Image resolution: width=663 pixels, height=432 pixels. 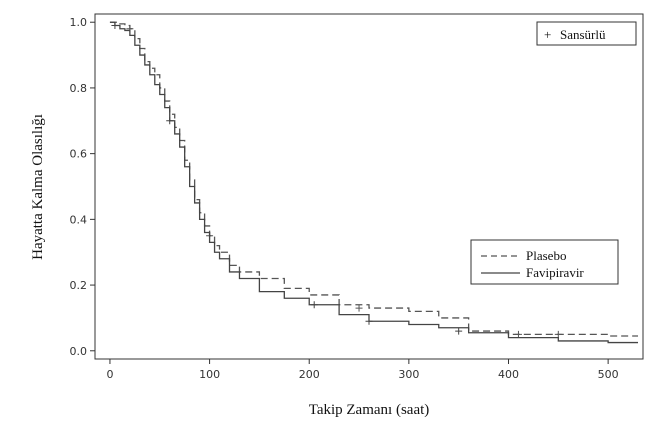 What do you see at coordinates (209, 374) in the screenshot?
I see `x-tick-label: 100` at bounding box center [209, 374].